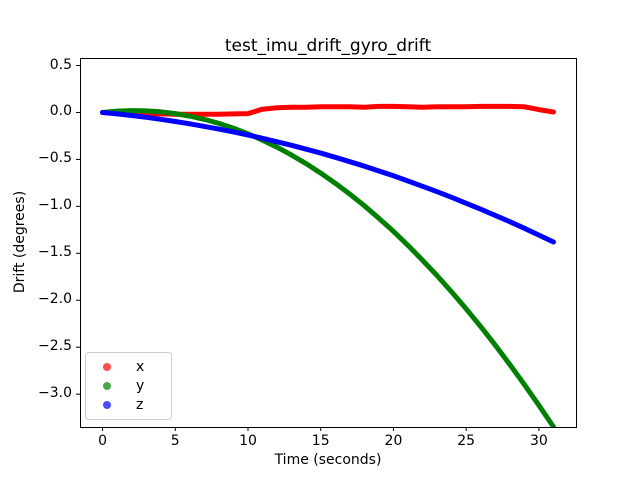  I want to click on x-tick-label: 5, so click(175, 441).